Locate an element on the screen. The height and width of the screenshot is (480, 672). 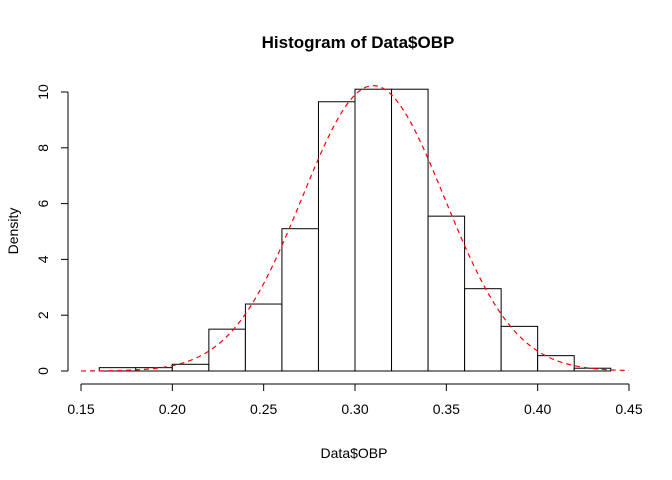
y-tick-label: 2 is located at coordinates (43, 315).